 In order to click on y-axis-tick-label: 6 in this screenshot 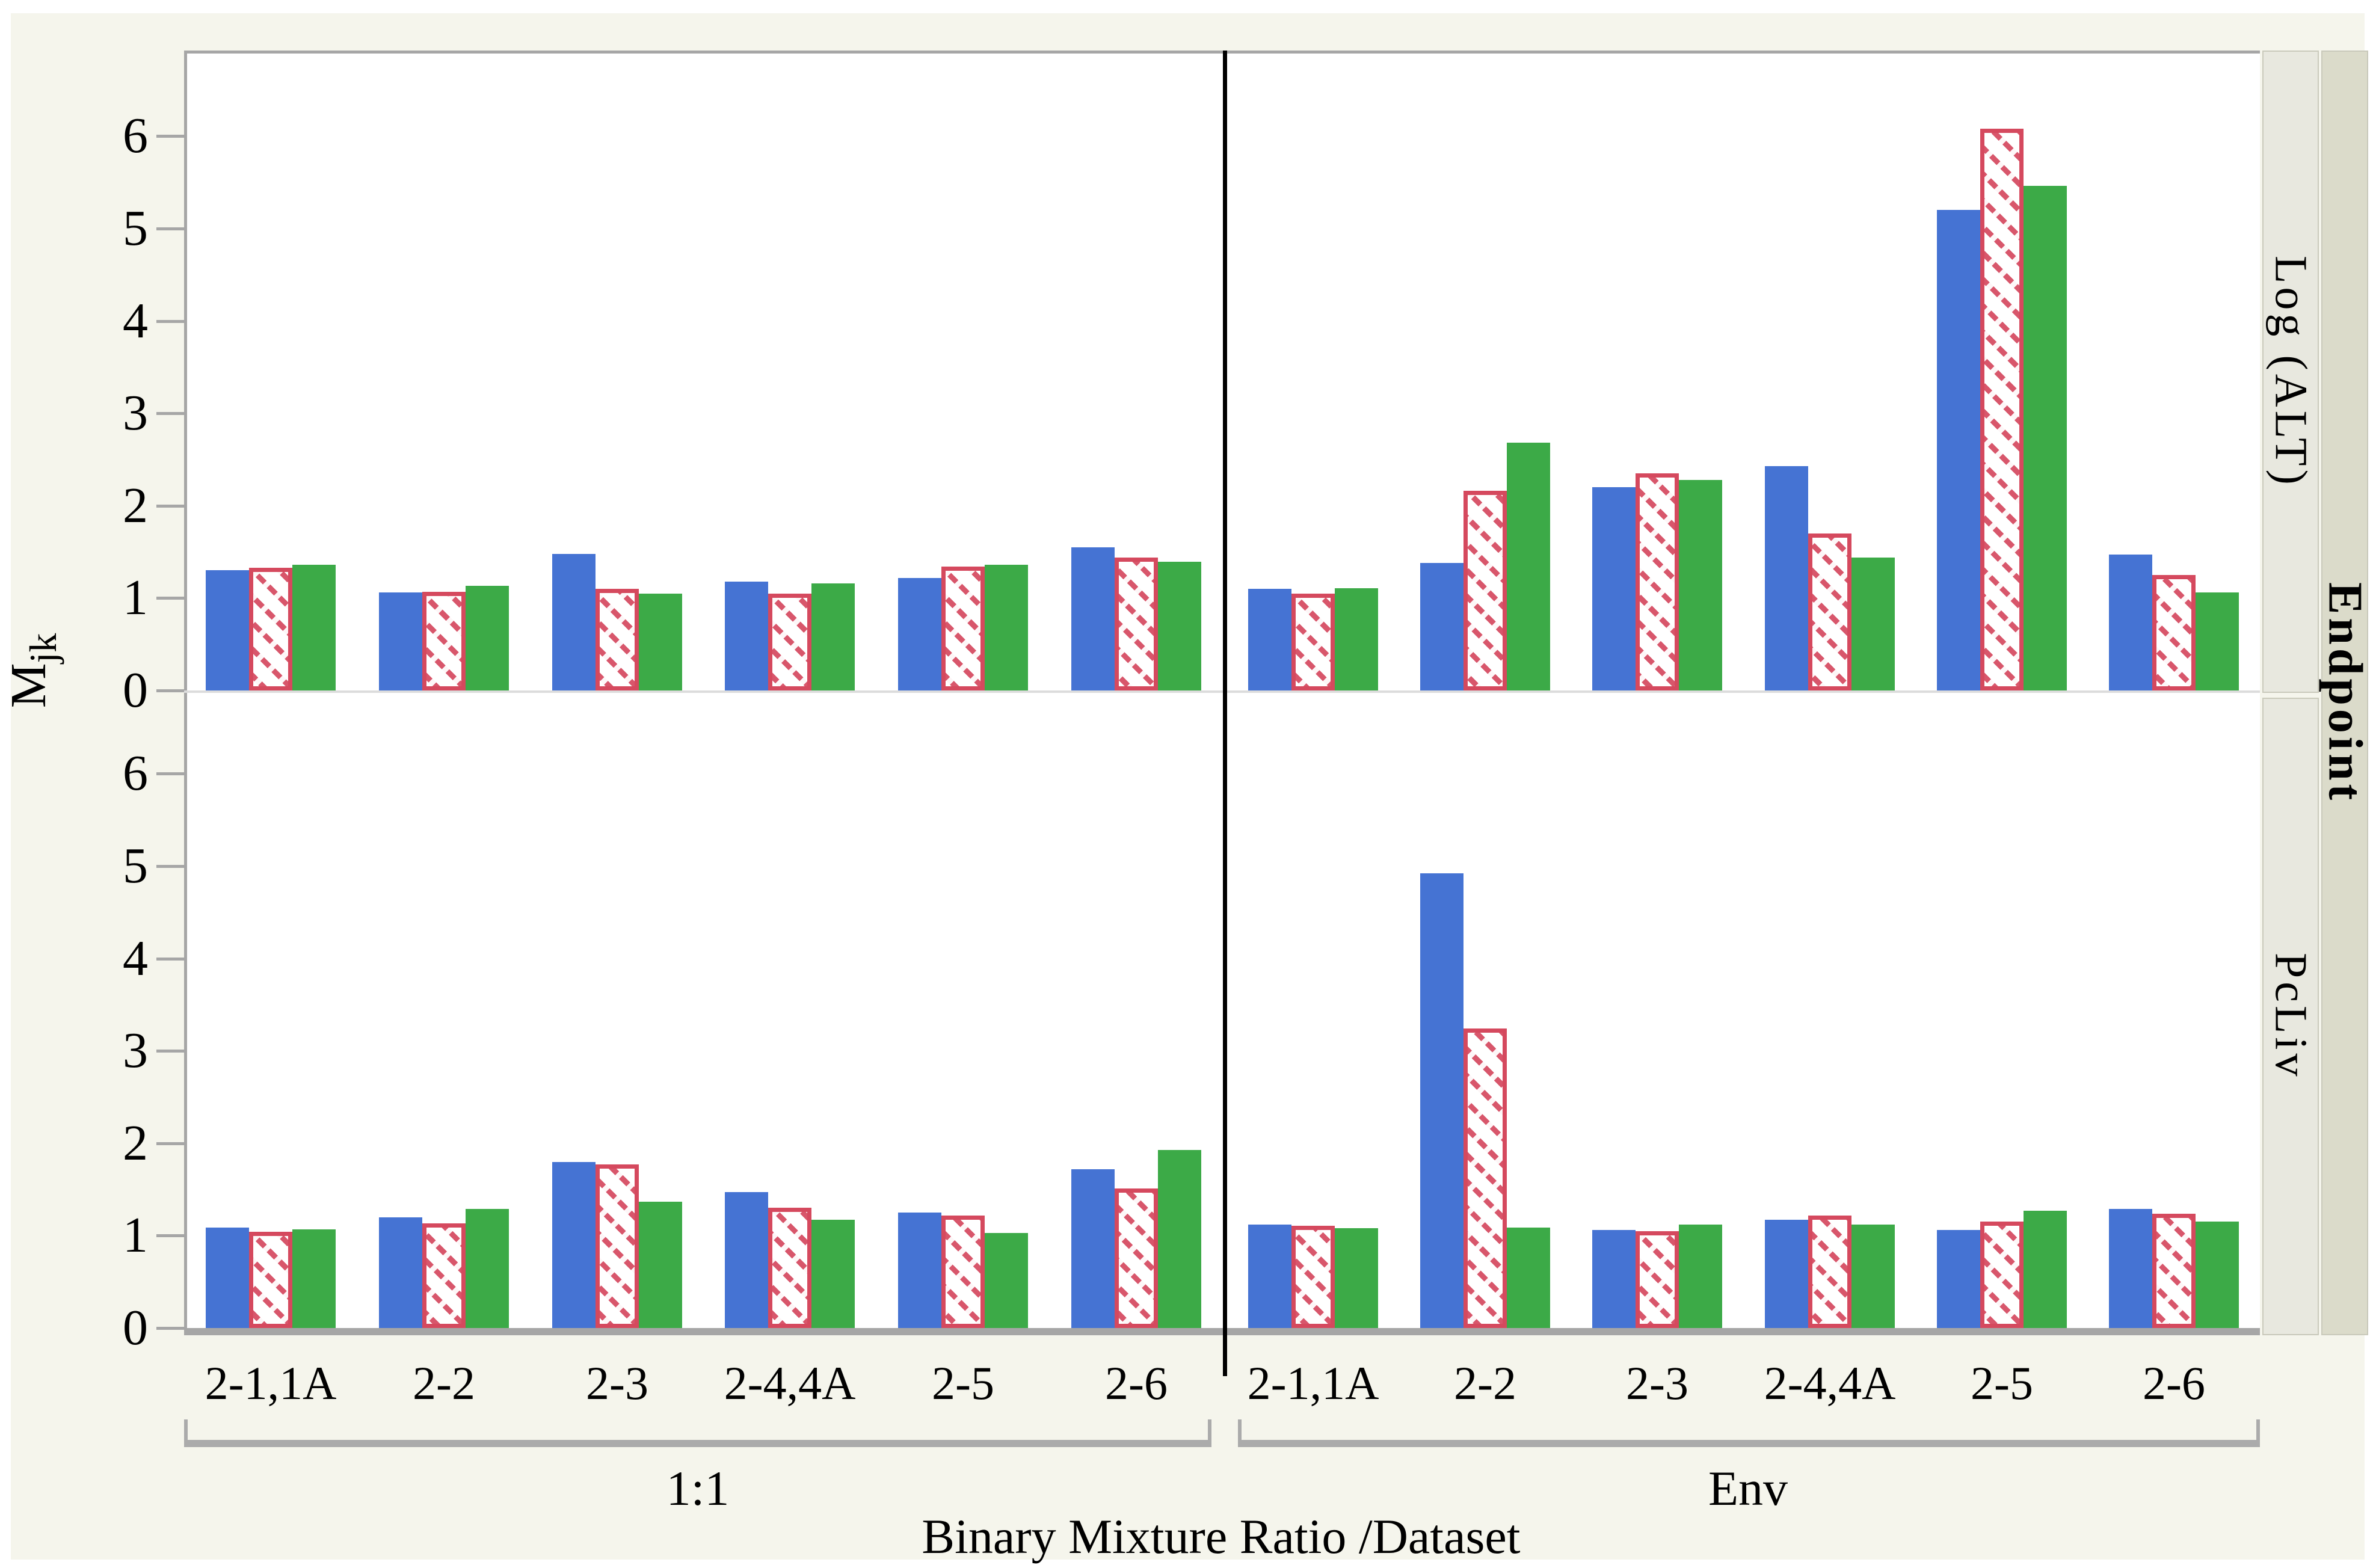, I will do `click(135, 136)`.